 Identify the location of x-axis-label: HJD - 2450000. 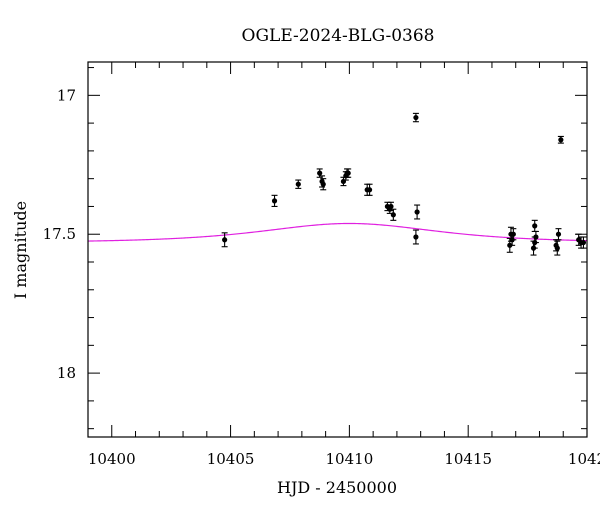
(337, 487).